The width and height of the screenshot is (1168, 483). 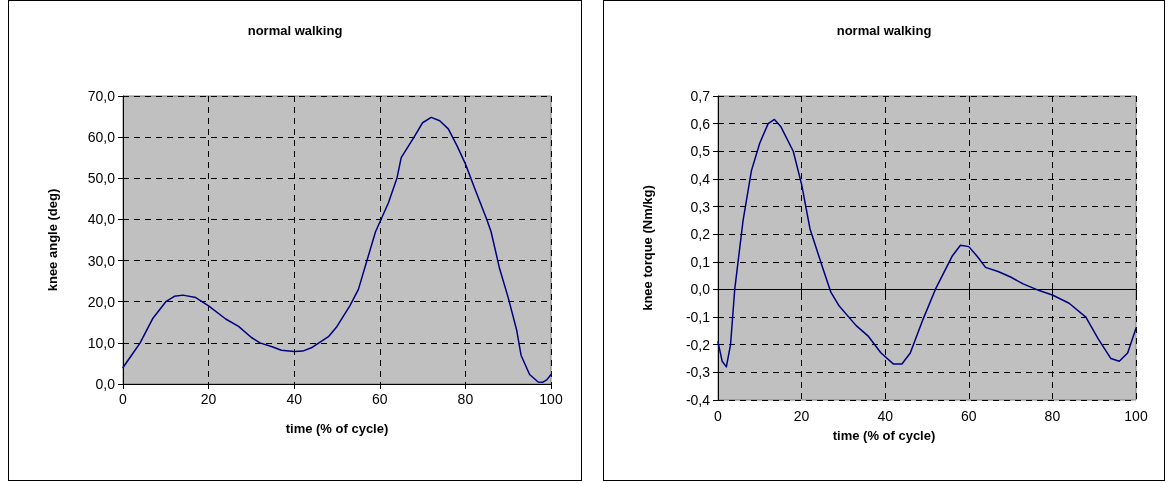 I want to click on y-axis-title: knee angle (deg), so click(x=52, y=240).